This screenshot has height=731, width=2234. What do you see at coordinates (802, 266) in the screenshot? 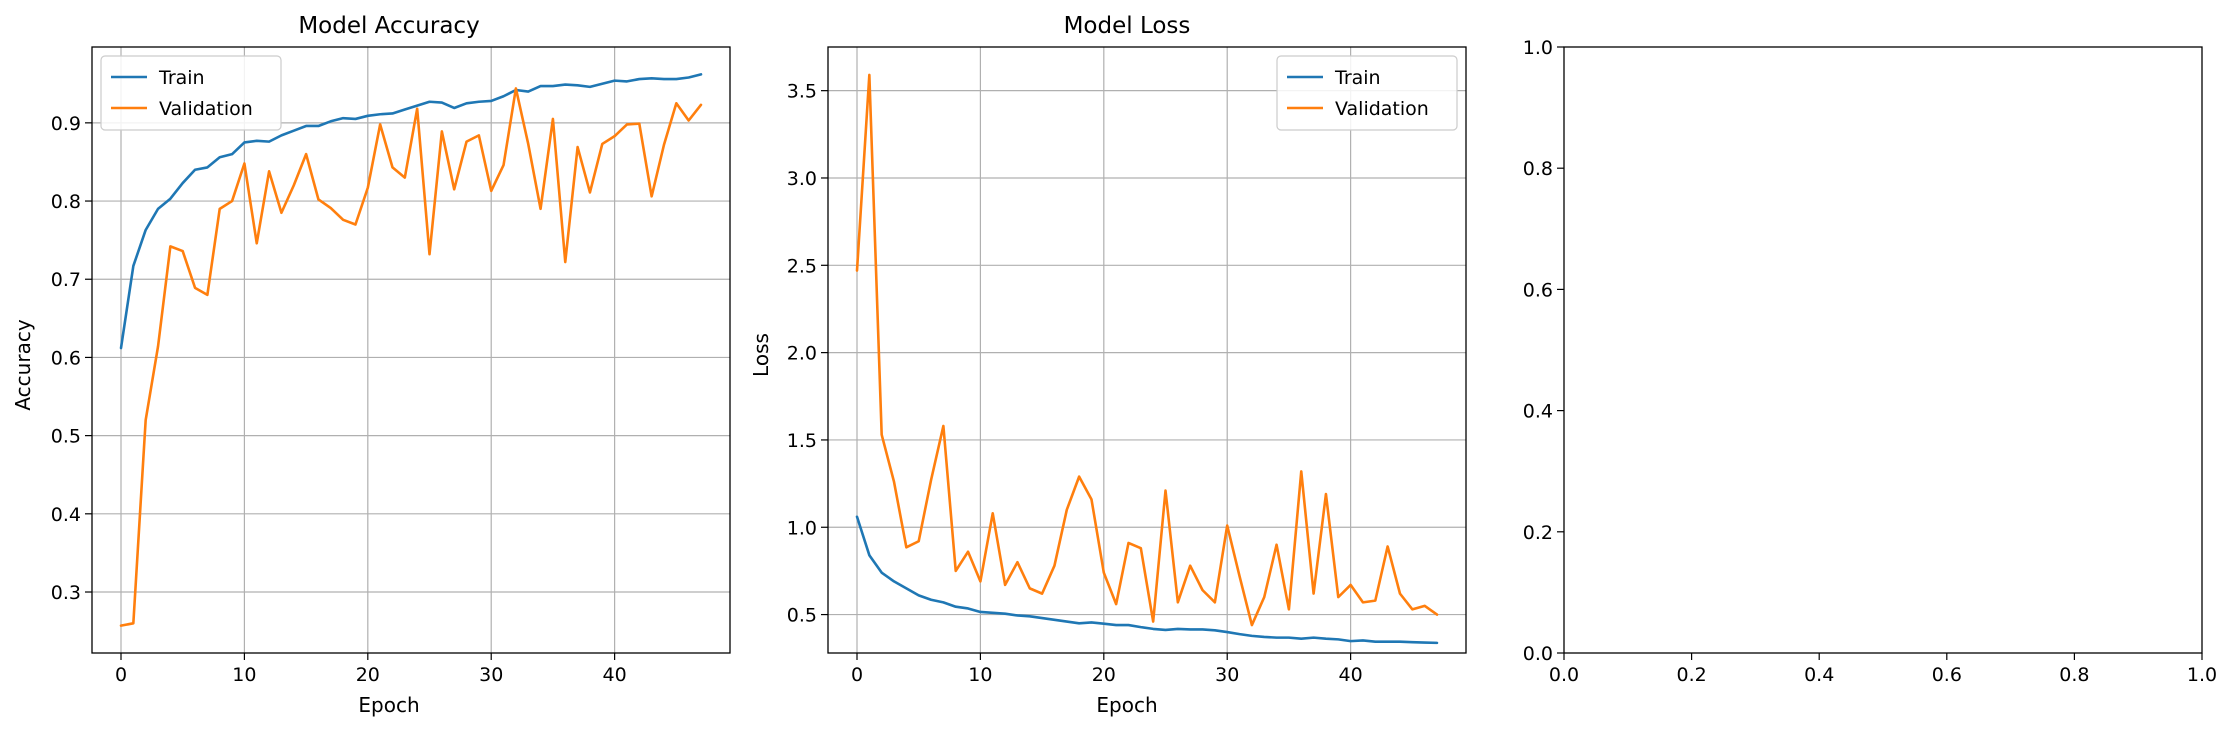
I see `loss-y-tick-label: 2.5` at bounding box center [802, 266].